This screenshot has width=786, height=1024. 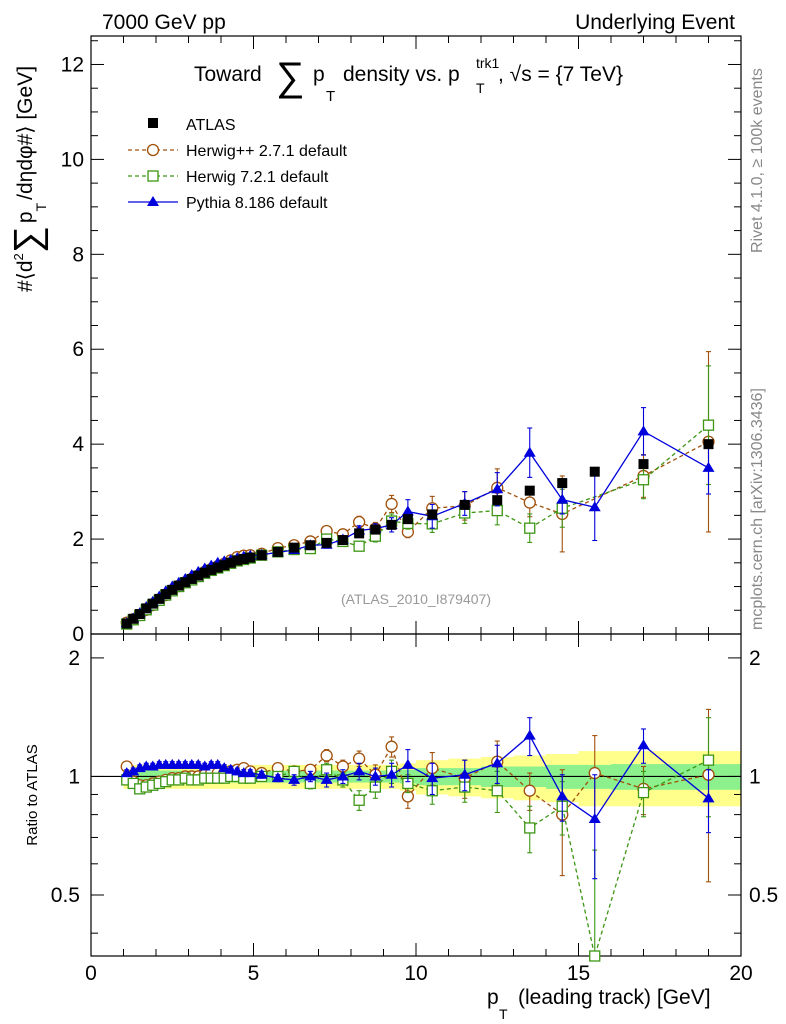 I want to click on x-tick-label-20: 20, so click(x=740, y=973).